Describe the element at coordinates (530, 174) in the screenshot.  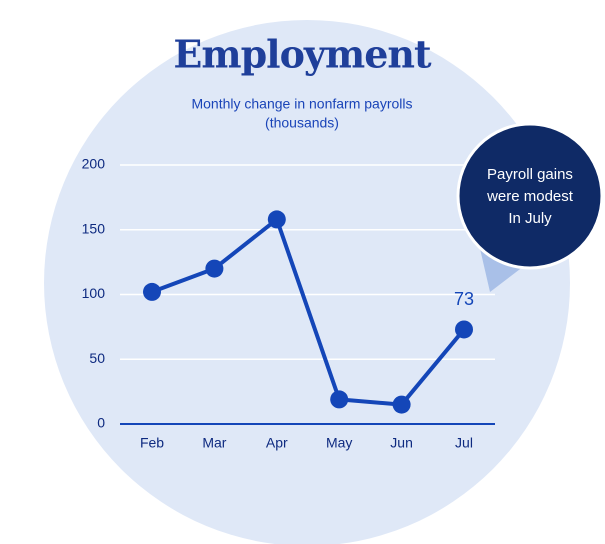
I see `callout-text: Payroll gains` at that location.